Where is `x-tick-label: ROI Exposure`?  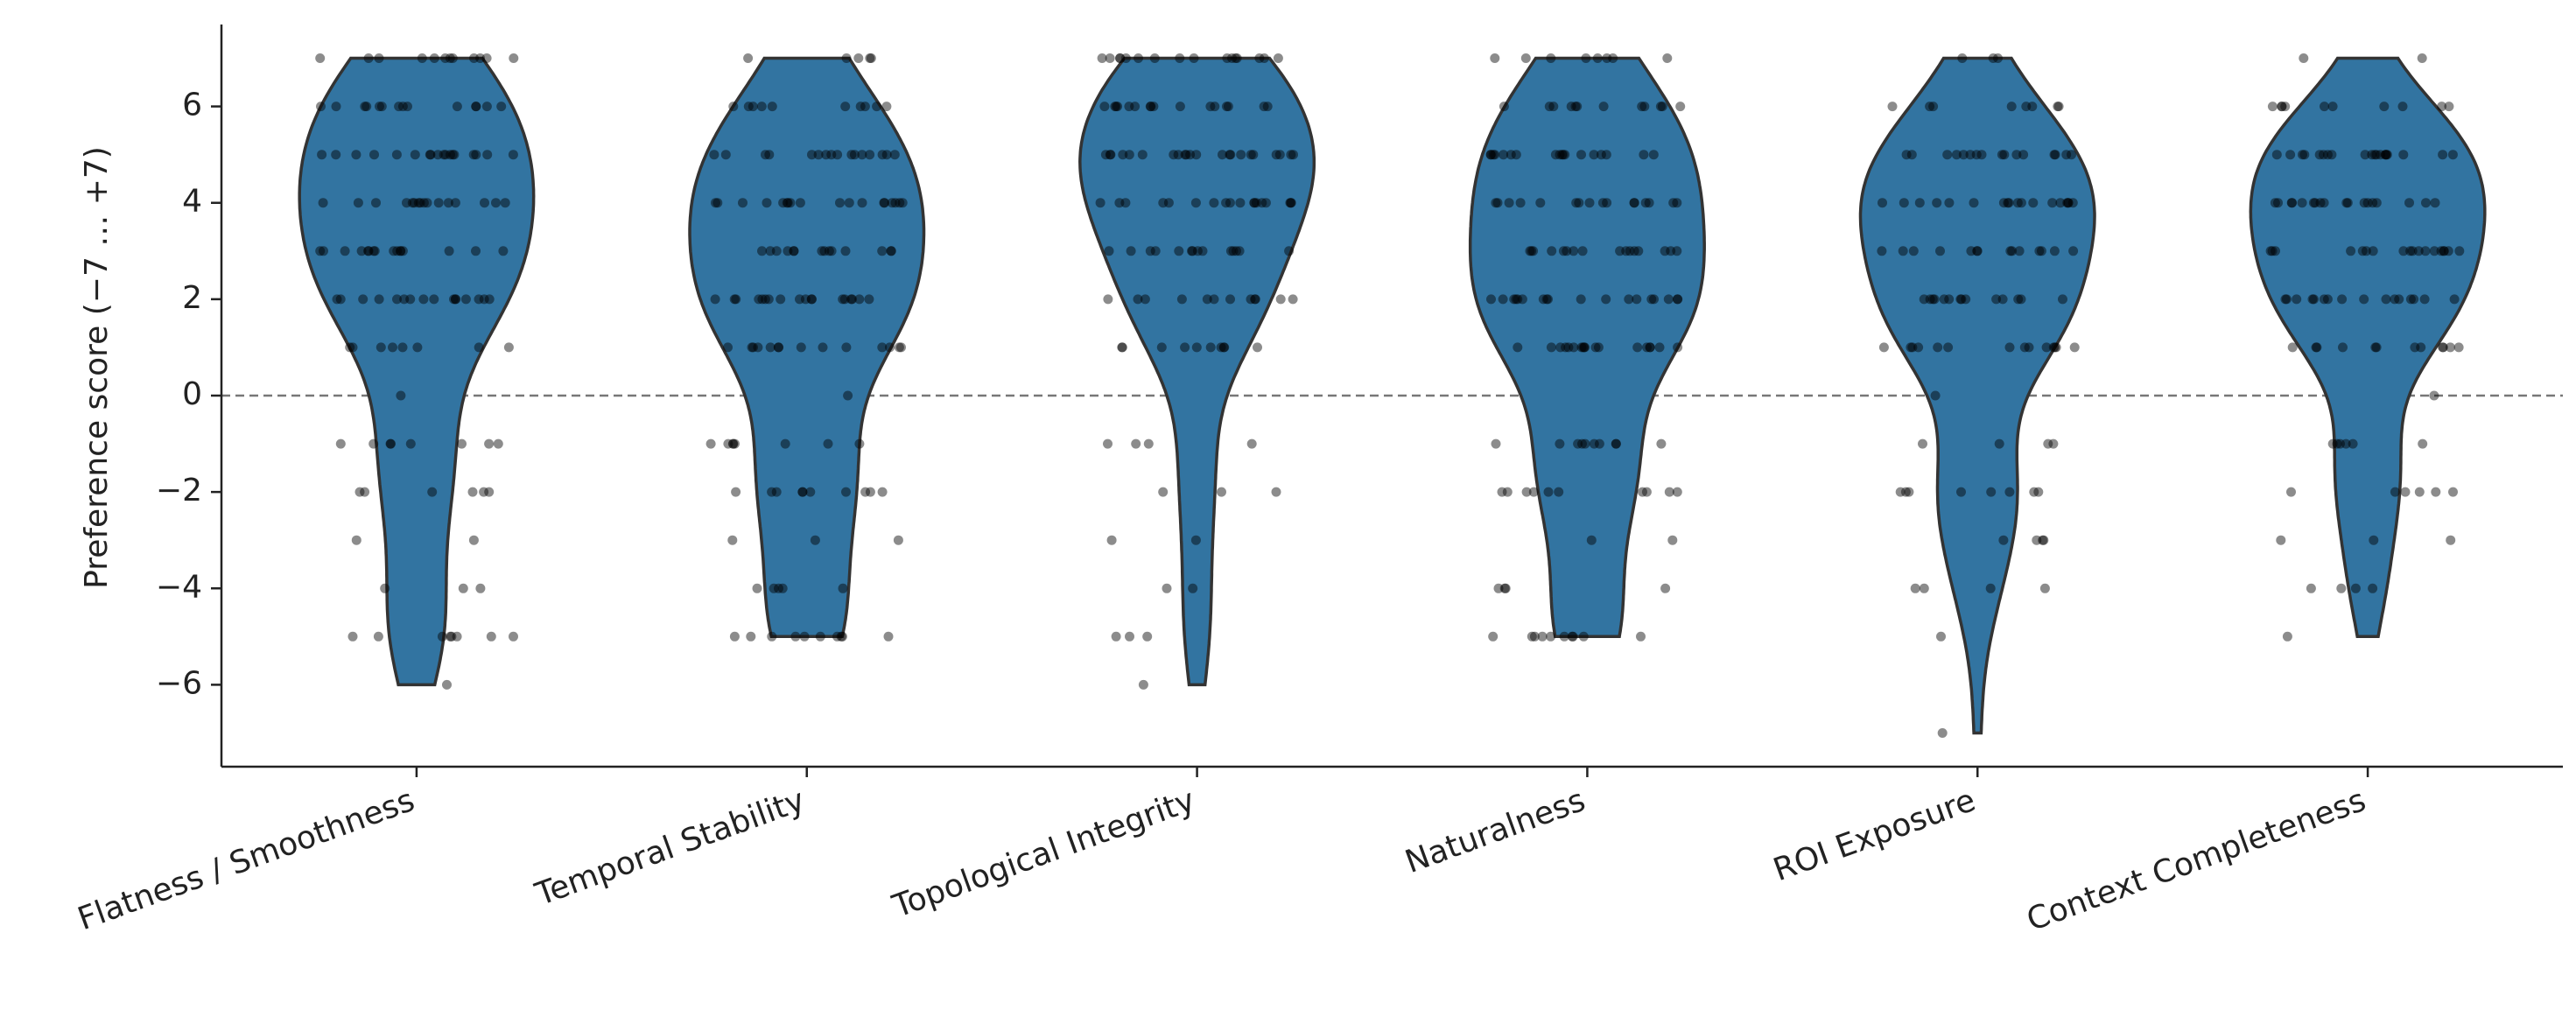
x-tick-label: ROI Exposure is located at coordinates (1875, 835).